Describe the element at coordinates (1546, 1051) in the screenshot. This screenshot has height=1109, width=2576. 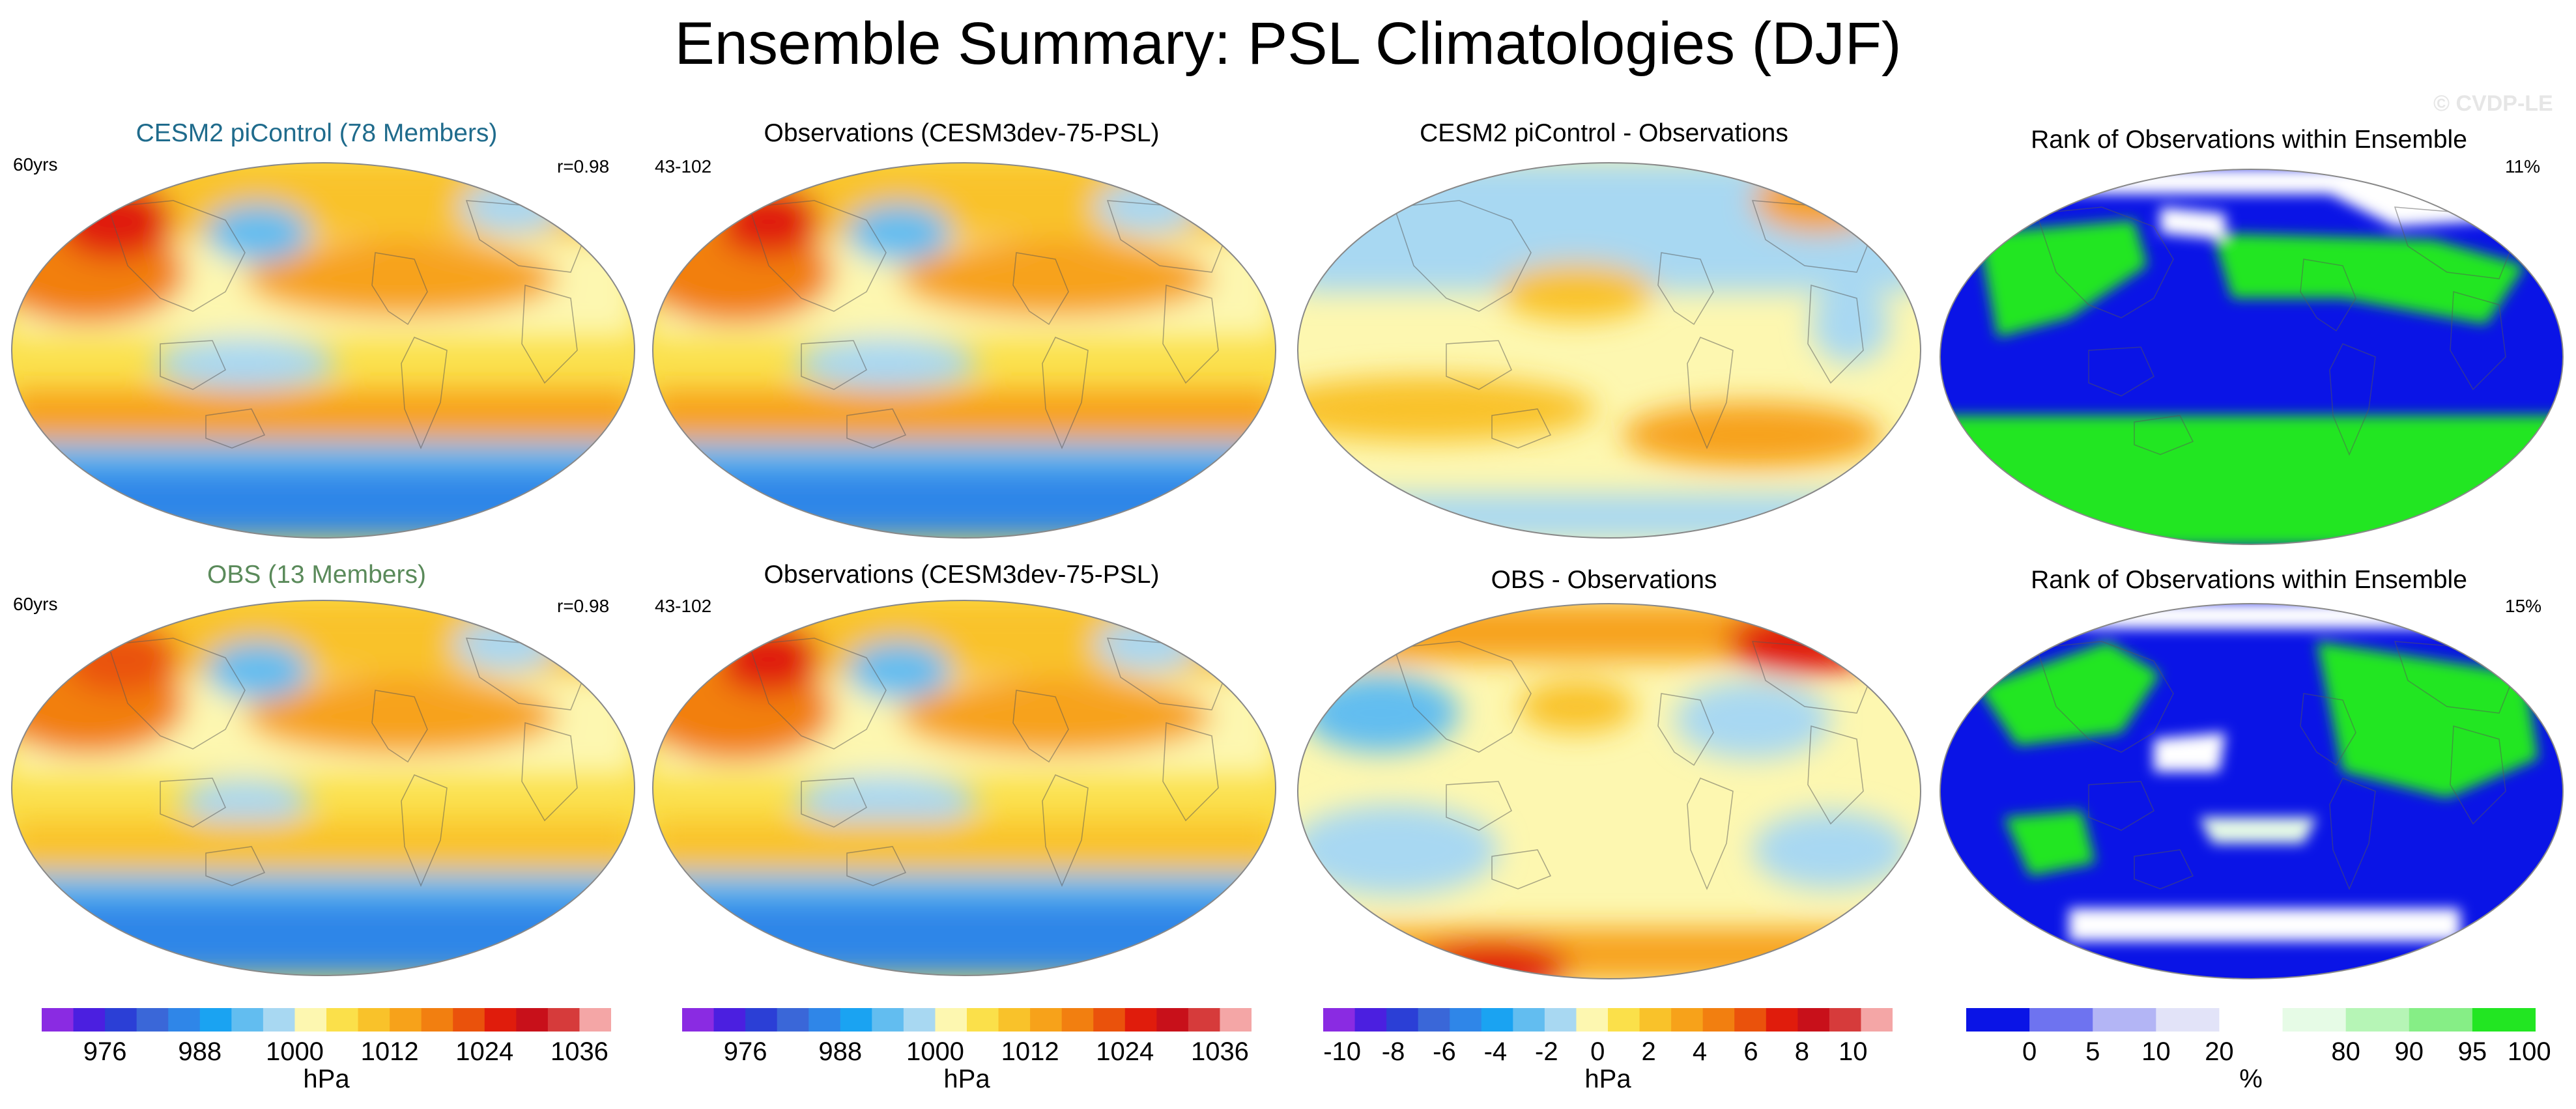
I see `colorbar-tick-label: -2` at that location.